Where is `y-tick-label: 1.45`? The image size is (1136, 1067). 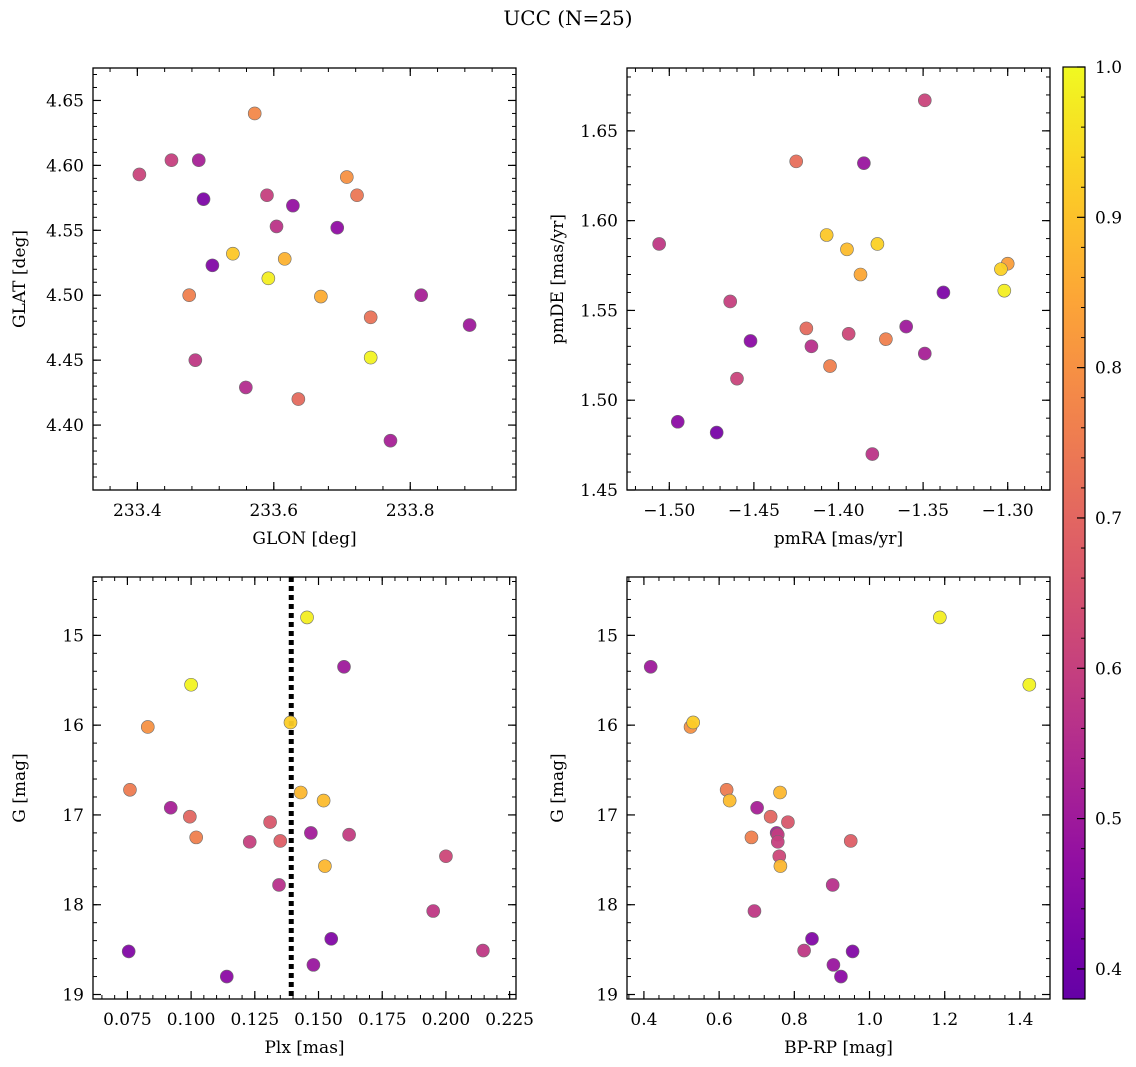
y-tick-label: 1.45 is located at coordinates (599, 491).